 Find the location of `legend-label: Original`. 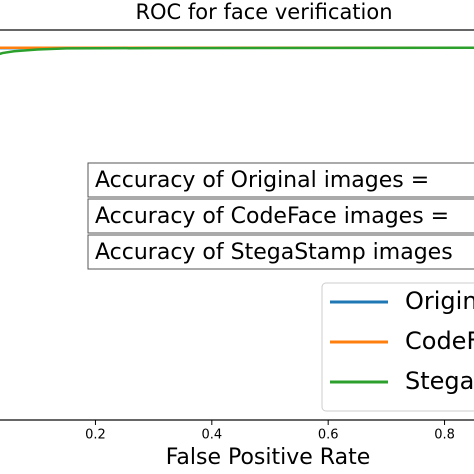

legend-label: Original is located at coordinates (439, 301).